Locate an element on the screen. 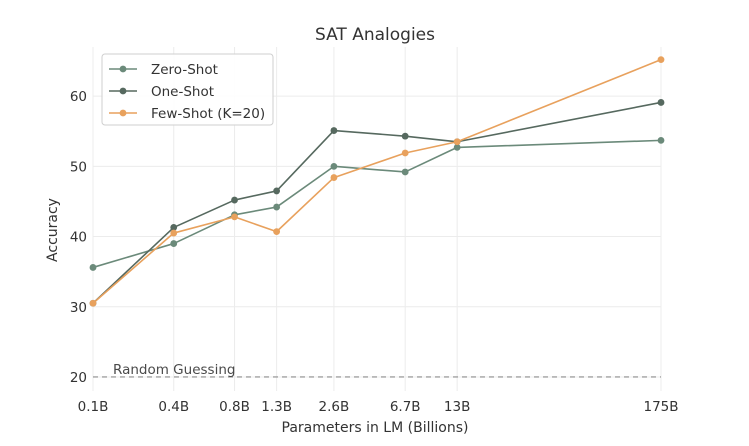 The width and height of the screenshot is (749, 446). y-tick-label: 40 is located at coordinates (78, 238).